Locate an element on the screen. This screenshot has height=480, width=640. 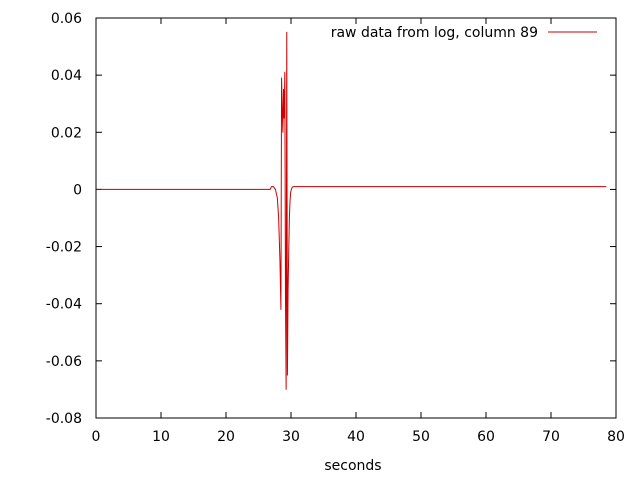
x-tick-label: 50 is located at coordinates (421, 437).